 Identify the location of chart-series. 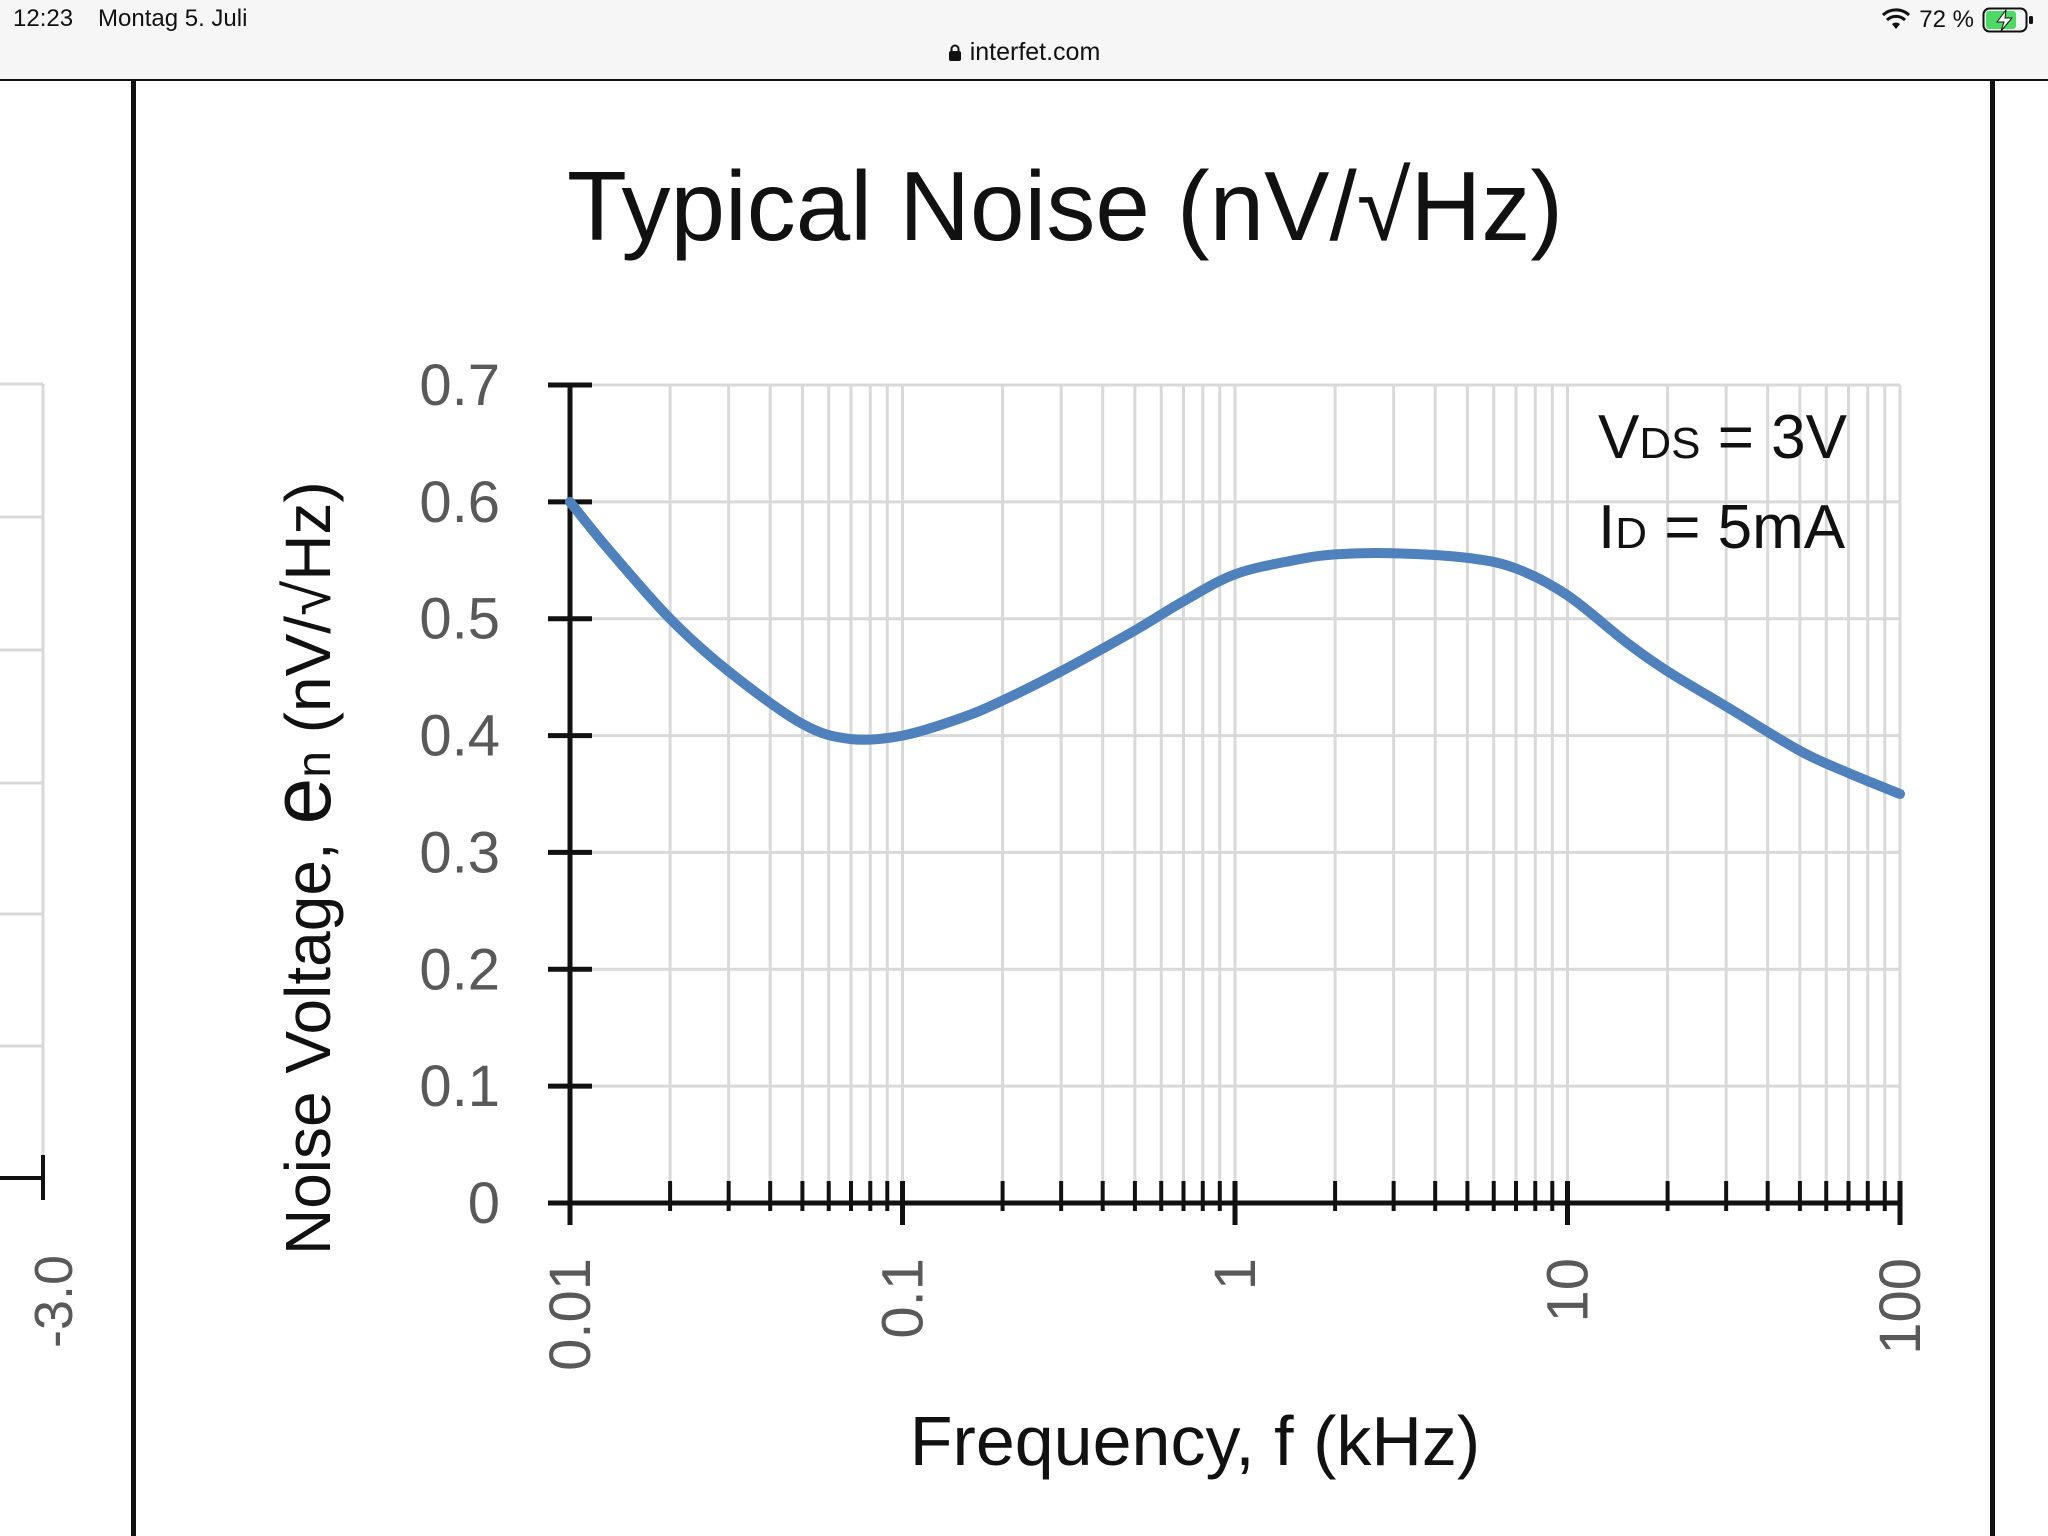
(1235, 647).